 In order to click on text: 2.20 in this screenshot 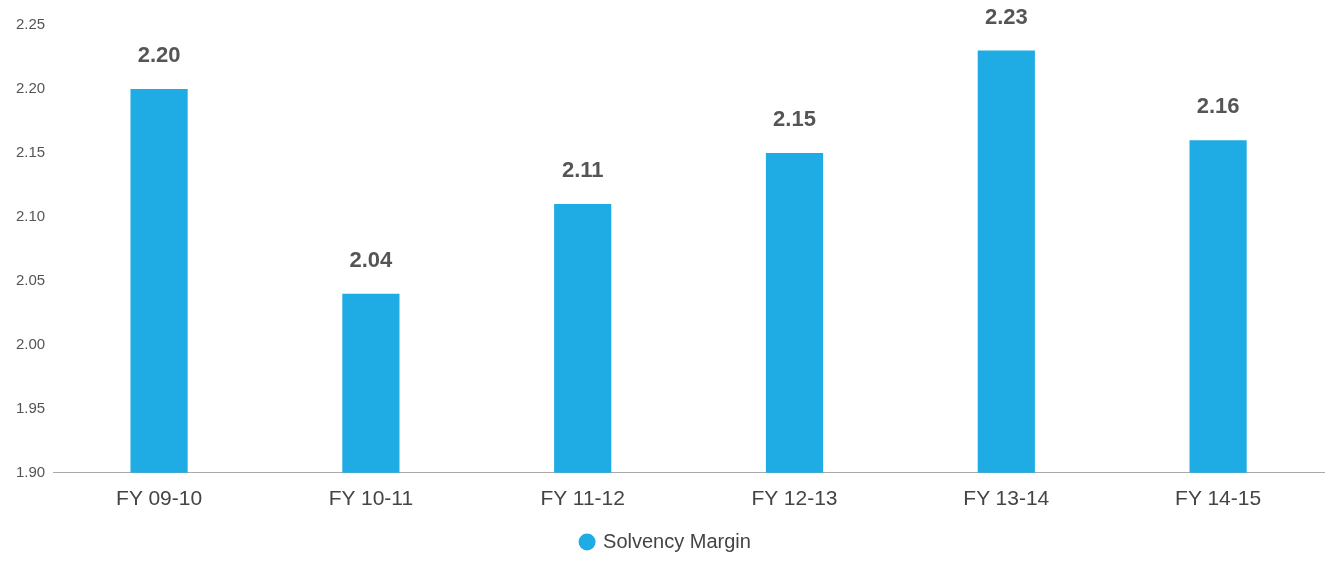, I will do `click(159, 55)`.